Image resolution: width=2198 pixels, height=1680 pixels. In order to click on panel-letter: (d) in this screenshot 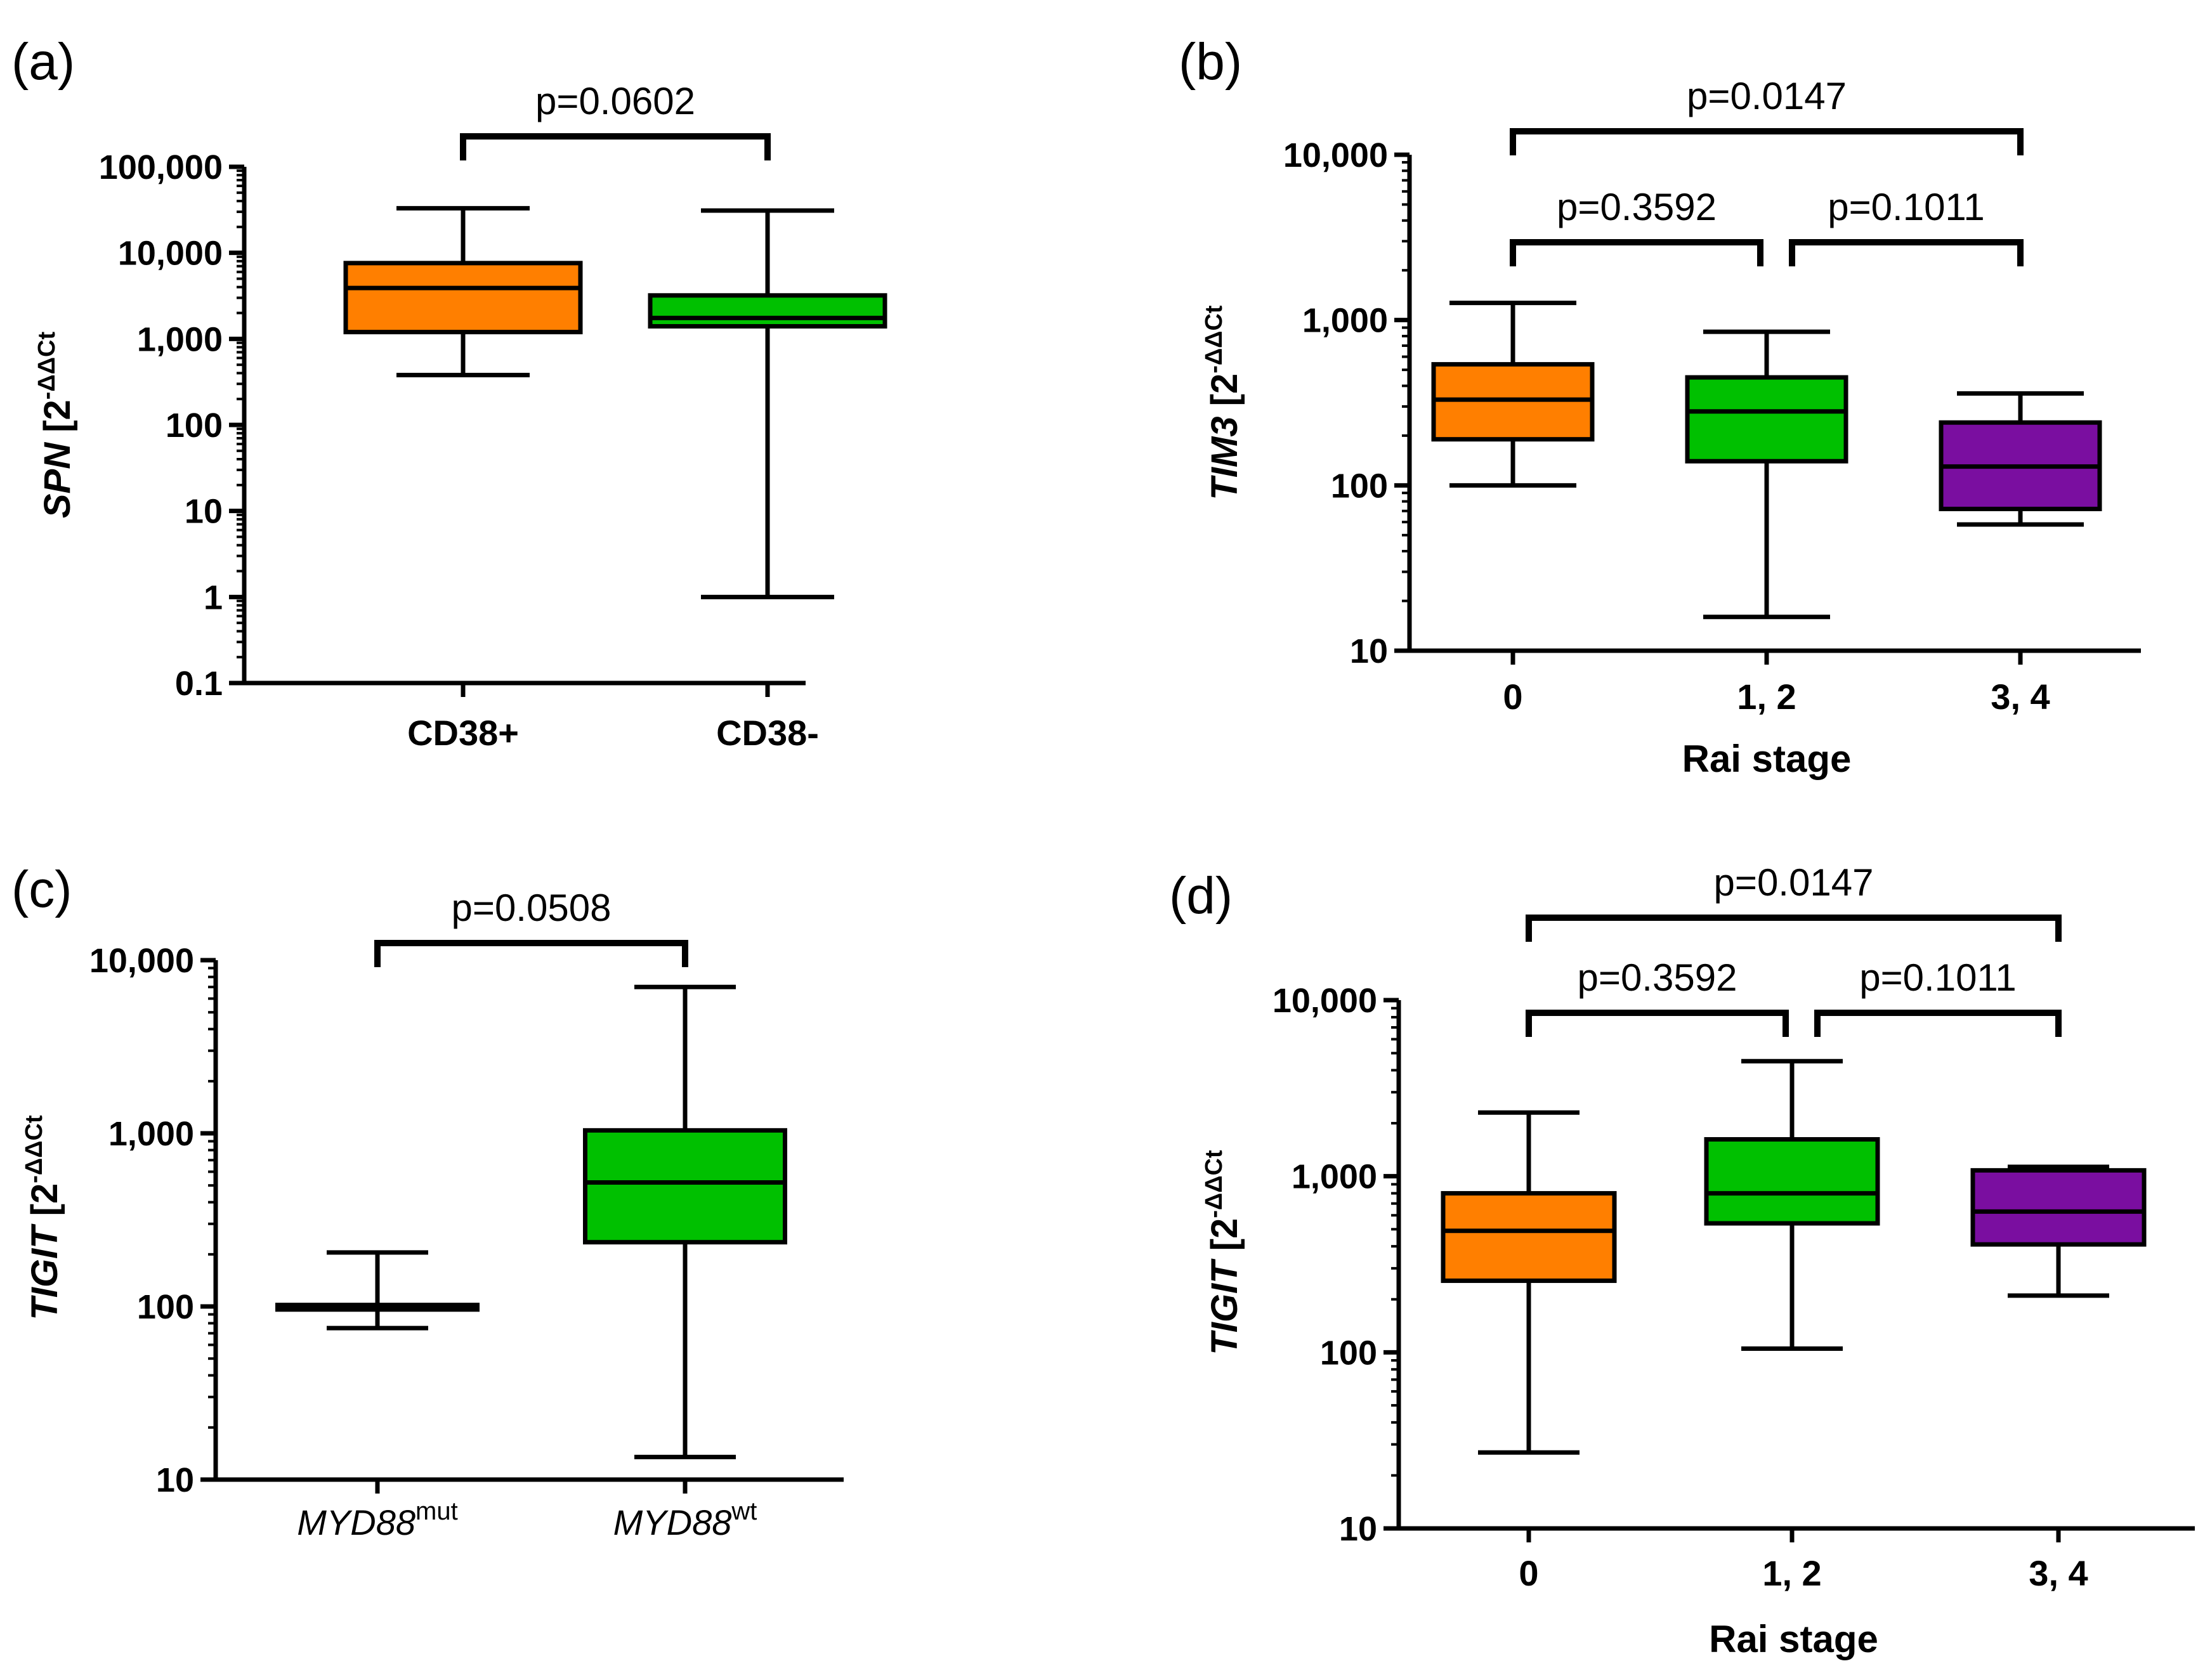, I will do `click(1201, 896)`.